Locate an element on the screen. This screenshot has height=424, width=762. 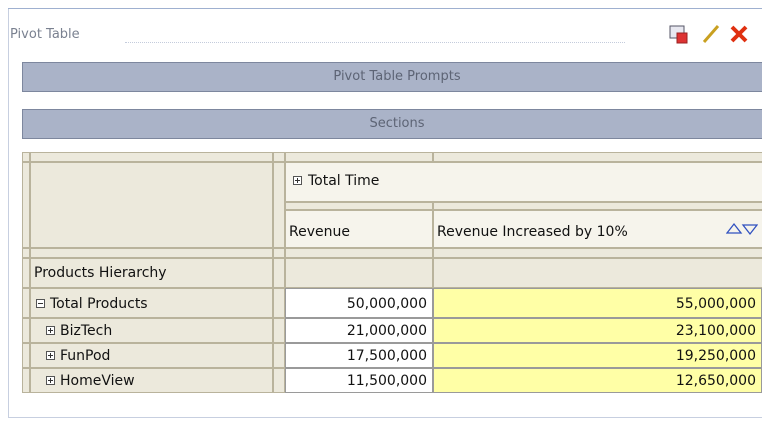
value-cell: 21,000,000 is located at coordinates (359, 330).